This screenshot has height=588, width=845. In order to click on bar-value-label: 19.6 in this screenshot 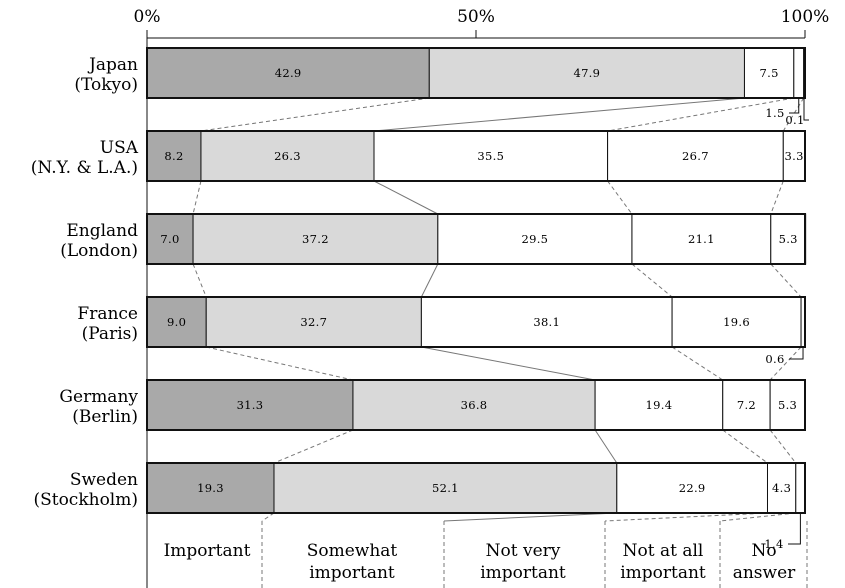, I will do `click(736, 322)`.